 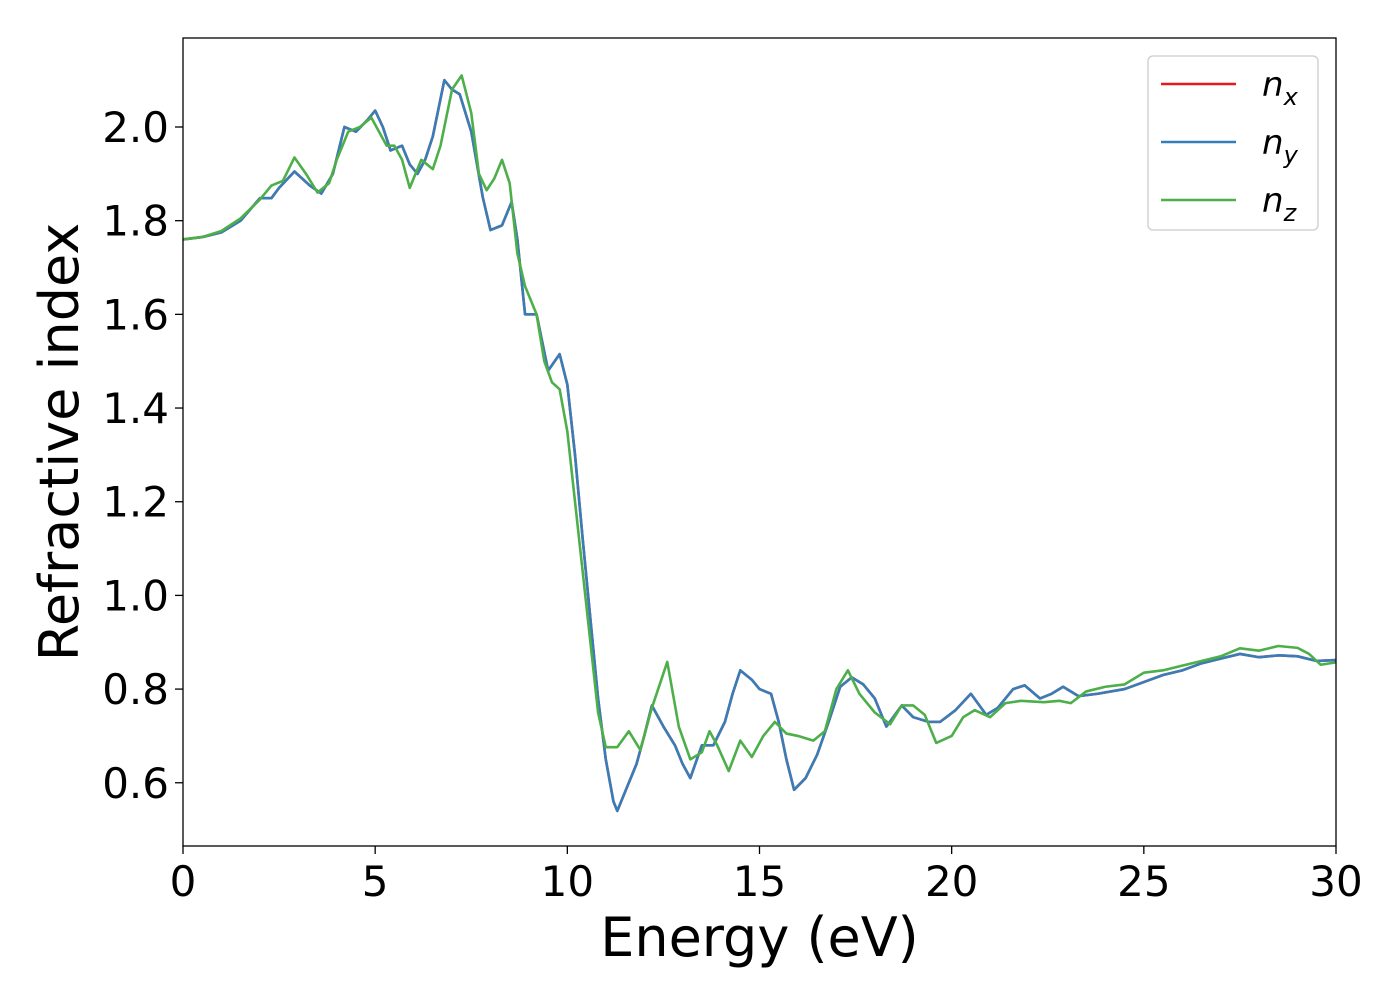 I want to click on y-tick-label: 0.8, so click(x=135, y=689).